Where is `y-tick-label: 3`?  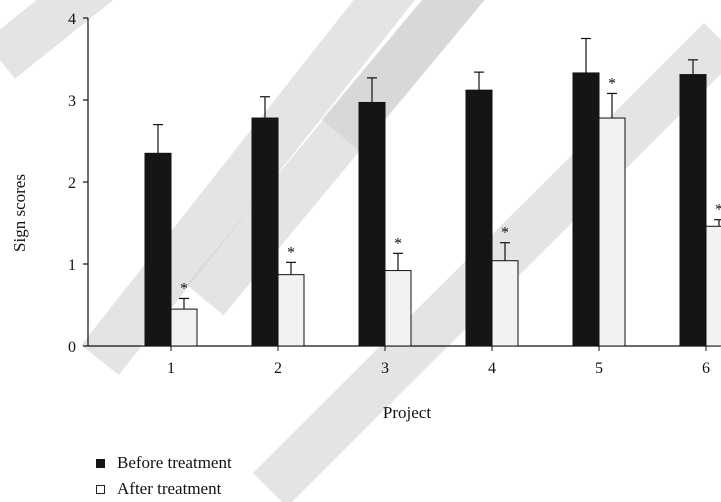 y-tick-label: 3 is located at coordinates (72, 101).